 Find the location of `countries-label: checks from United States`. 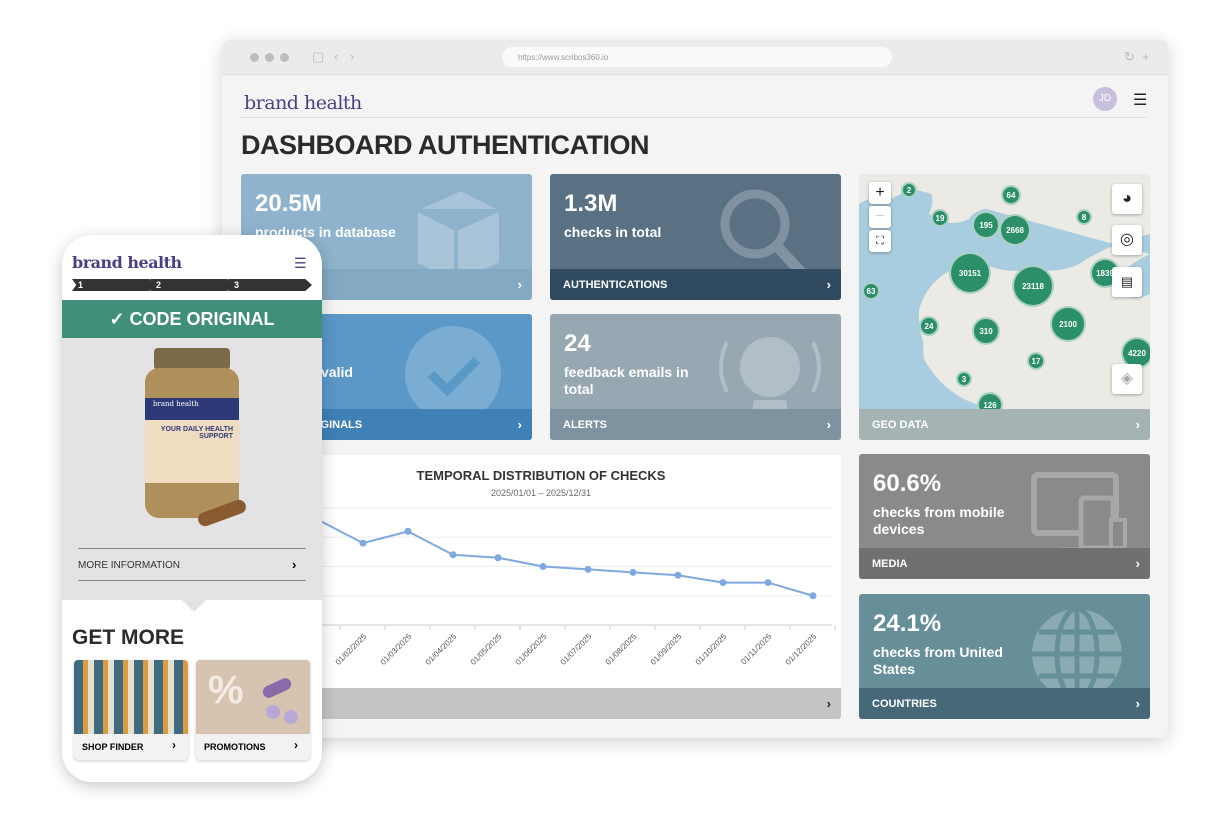

countries-label: checks from United States is located at coordinates (938, 660).